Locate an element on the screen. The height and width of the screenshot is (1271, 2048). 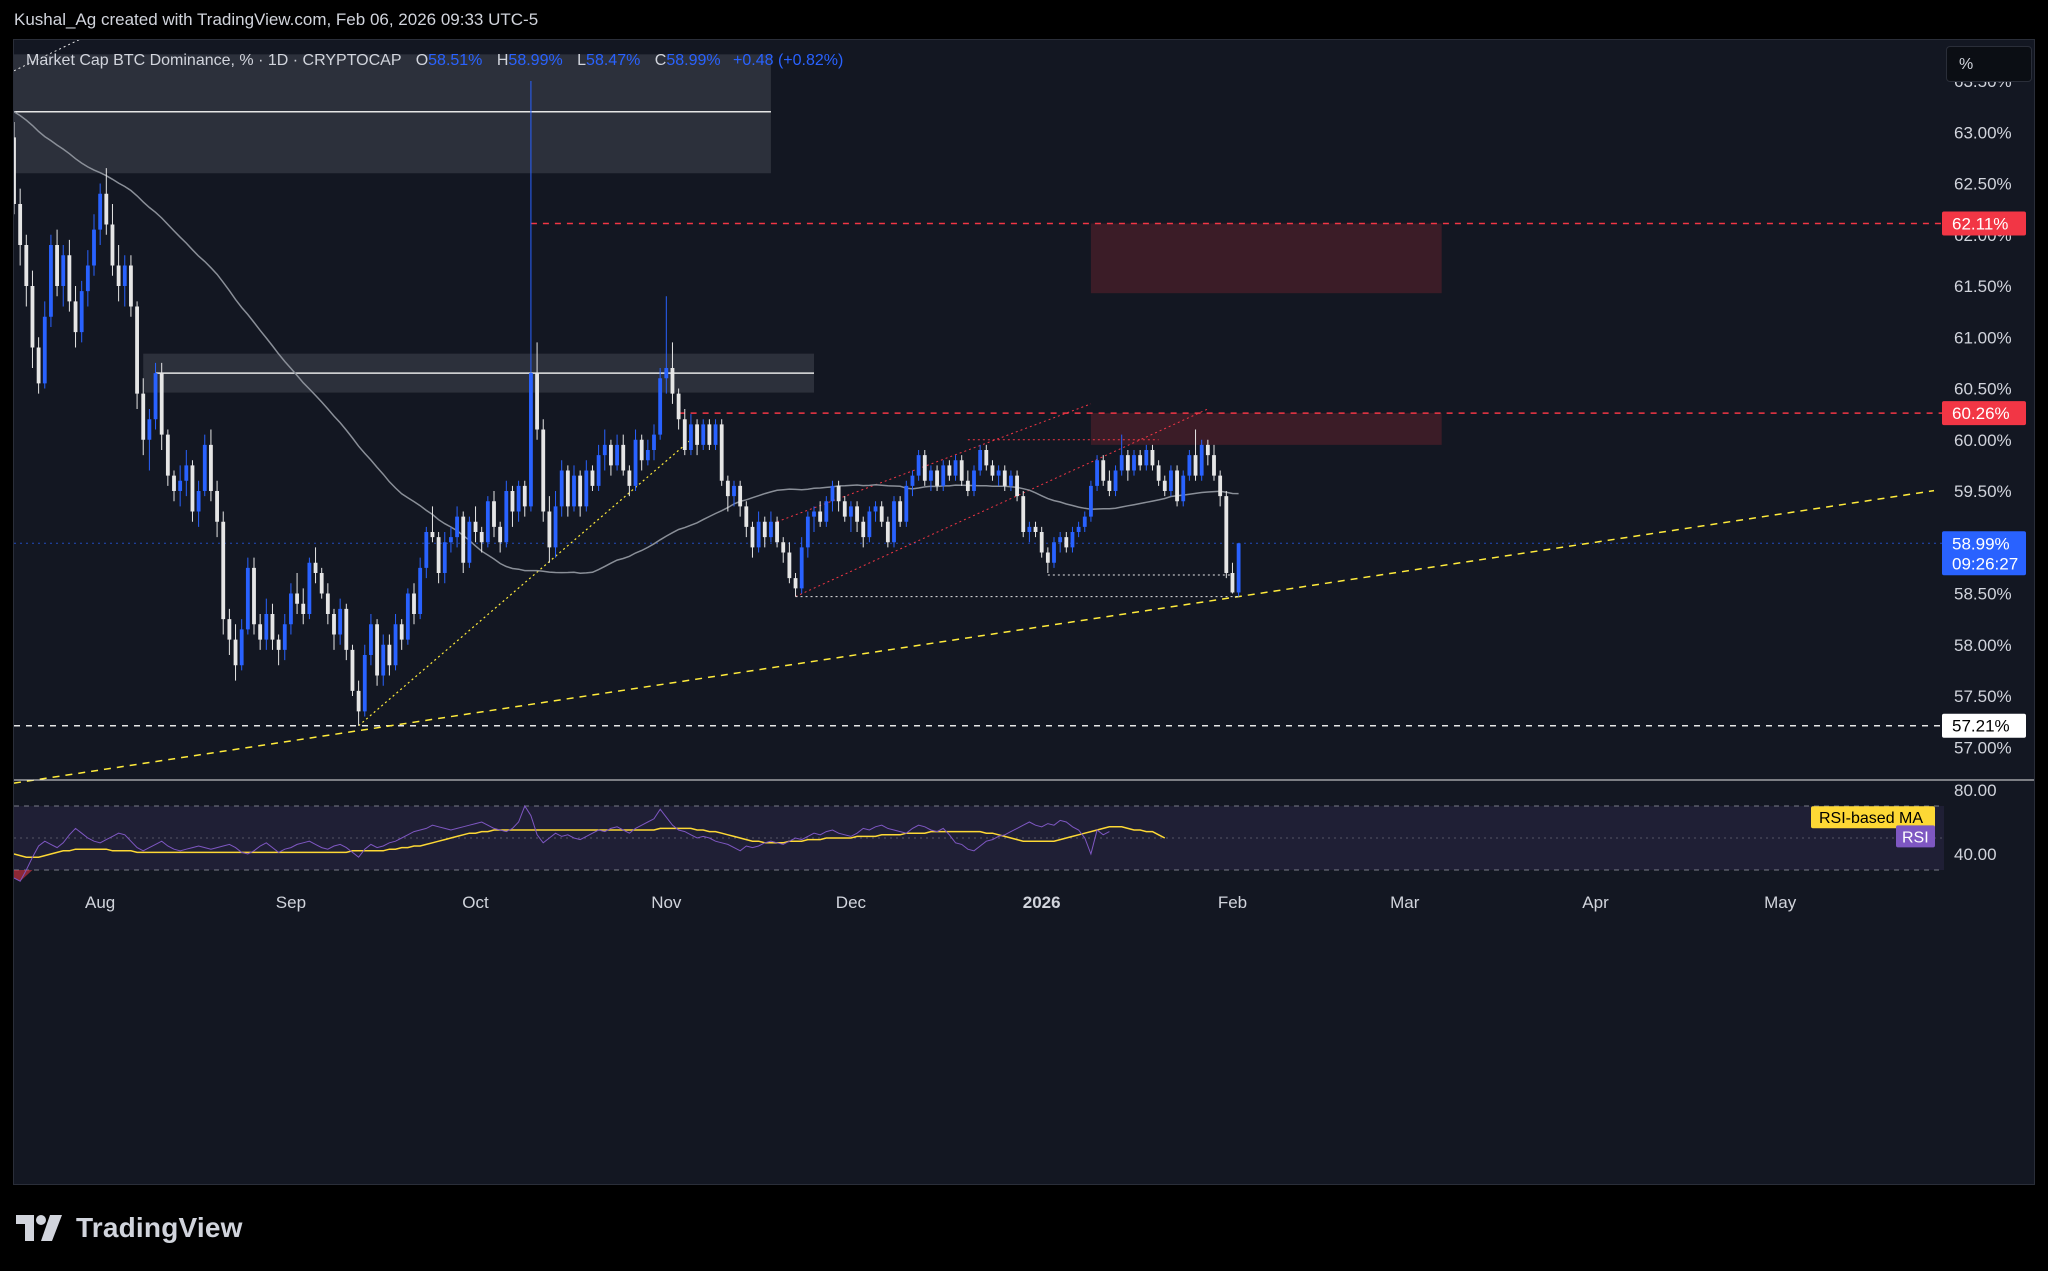
price-tick-label: 57.50% is located at coordinates (1983, 696).